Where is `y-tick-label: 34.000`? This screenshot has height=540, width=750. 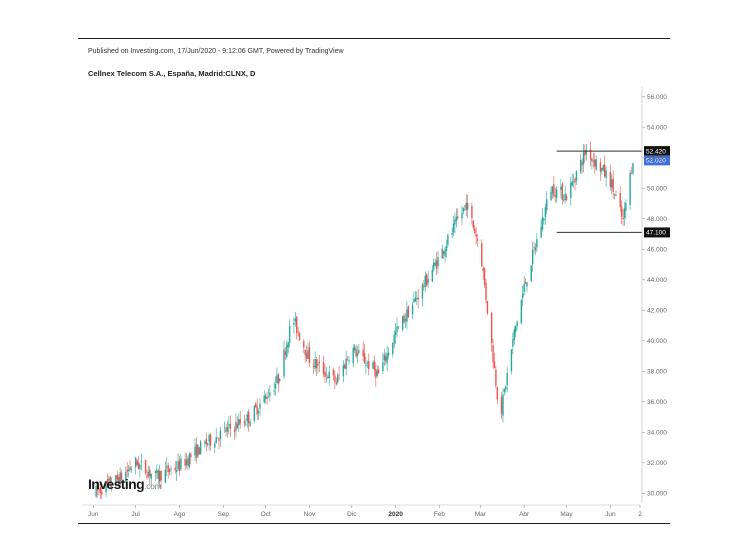
y-tick-label: 34.000 is located at coordinates (657, 433).